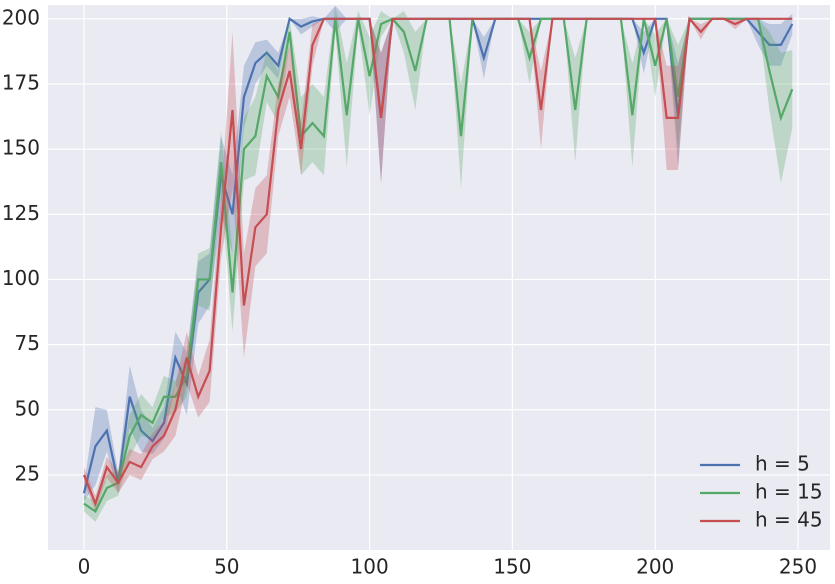  I want to click on y-tick-label: 175, so click(21, 82).